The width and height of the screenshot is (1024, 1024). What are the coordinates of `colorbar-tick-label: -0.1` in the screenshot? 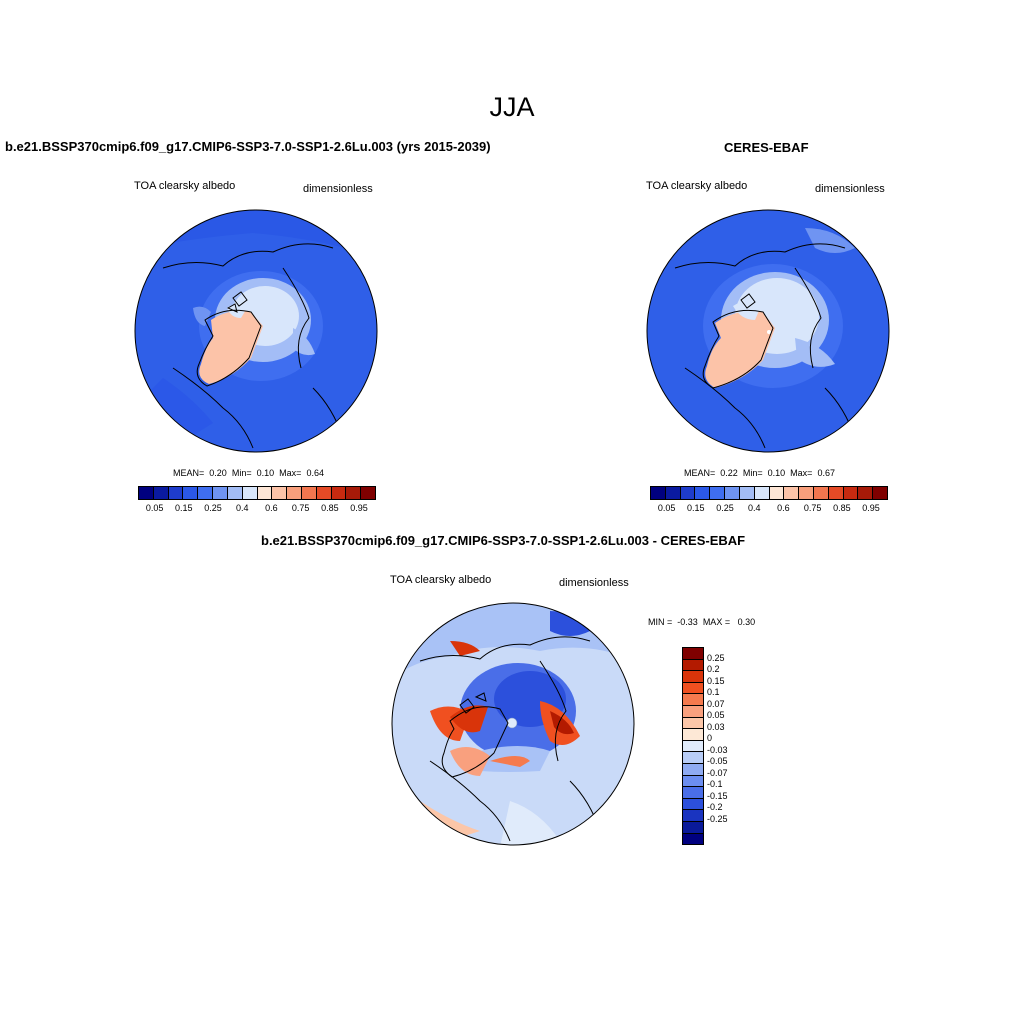 It's located at (715, 784).